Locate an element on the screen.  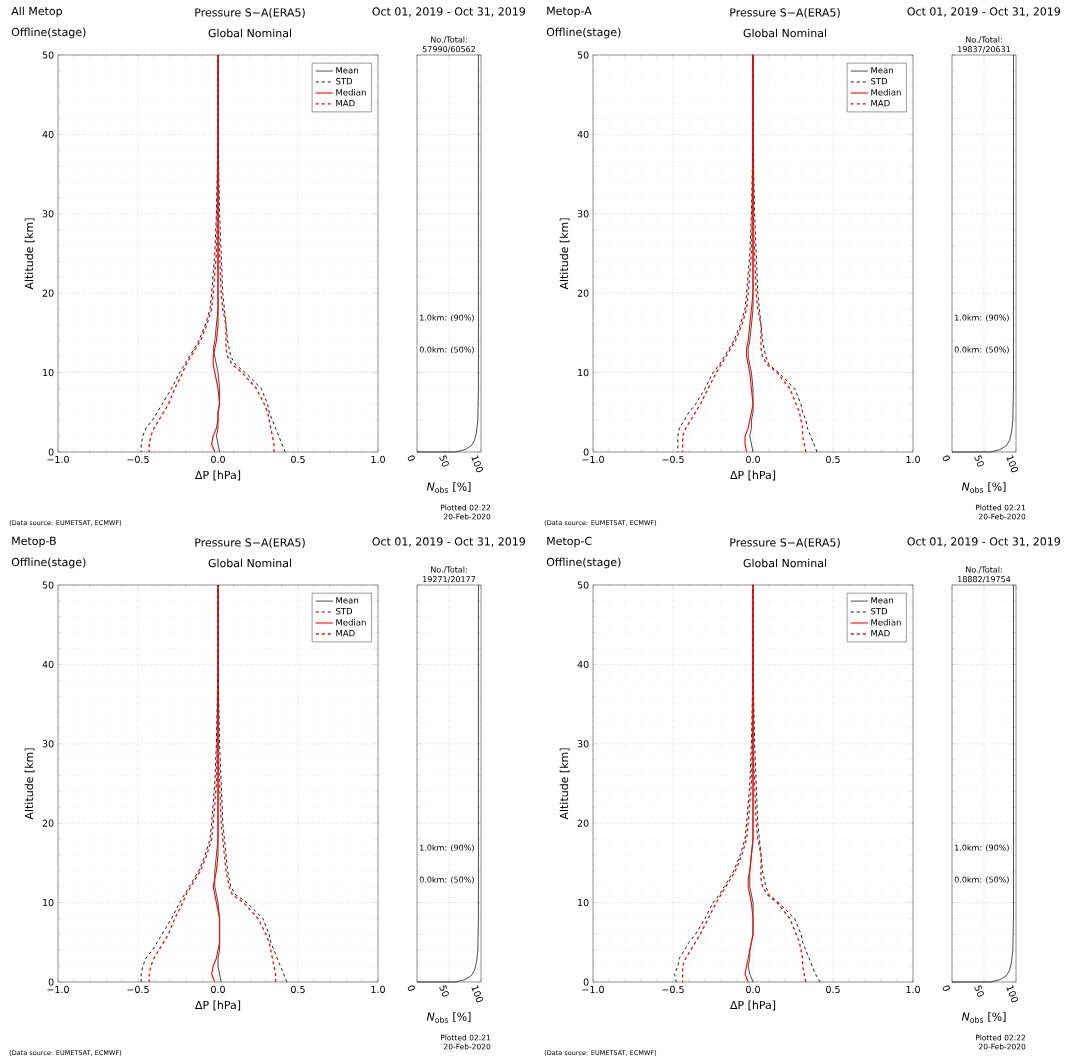
text: Metop-C is located at coordinates (569, 542).